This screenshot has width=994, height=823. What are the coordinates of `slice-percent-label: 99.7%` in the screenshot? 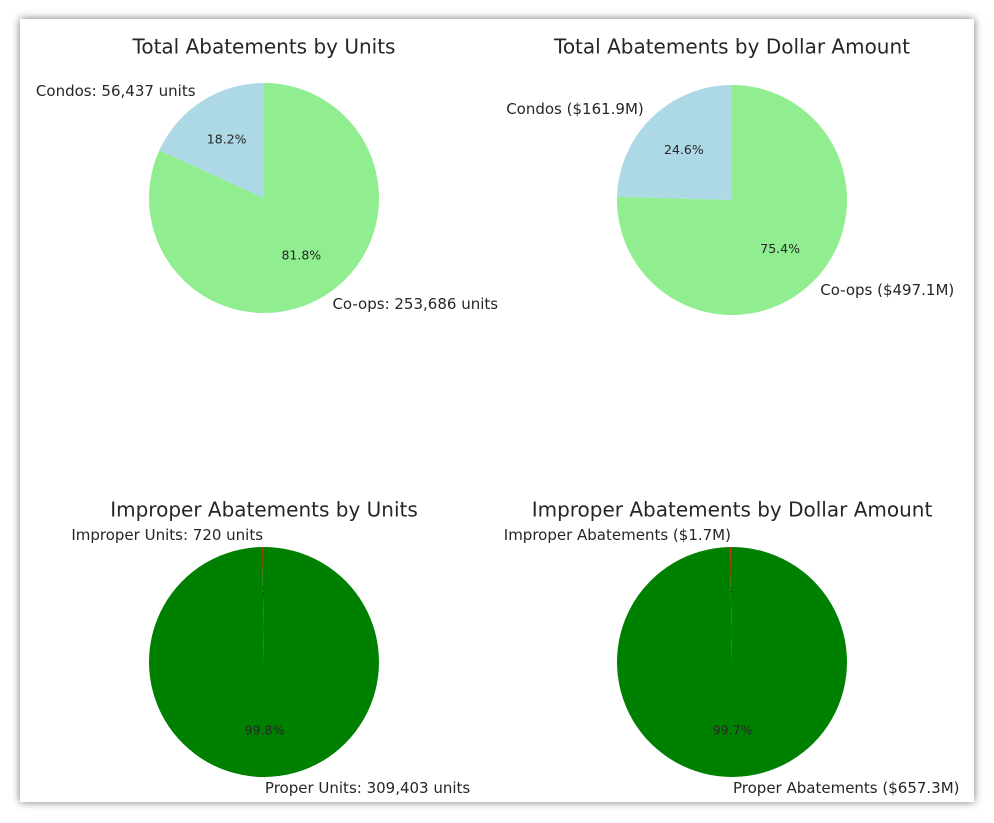 It's located at (733, 729).